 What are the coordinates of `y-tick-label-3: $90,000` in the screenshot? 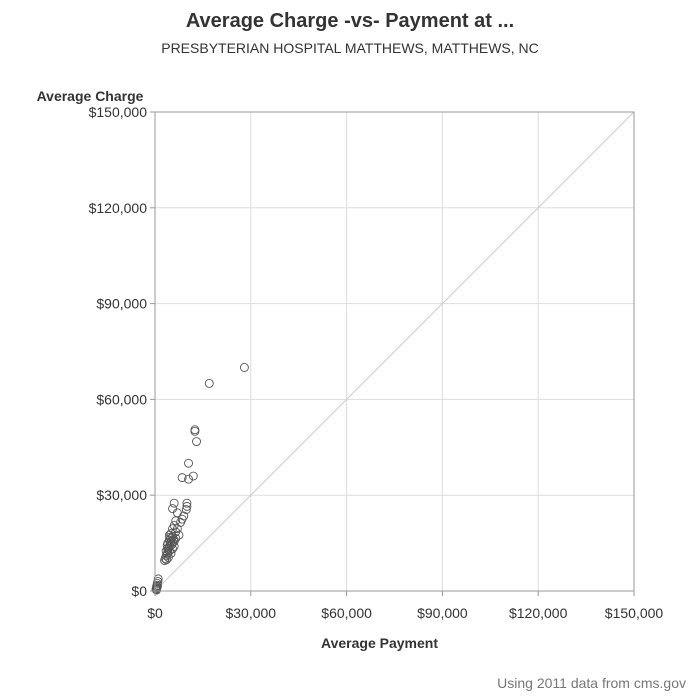 It's located at (121, 304).